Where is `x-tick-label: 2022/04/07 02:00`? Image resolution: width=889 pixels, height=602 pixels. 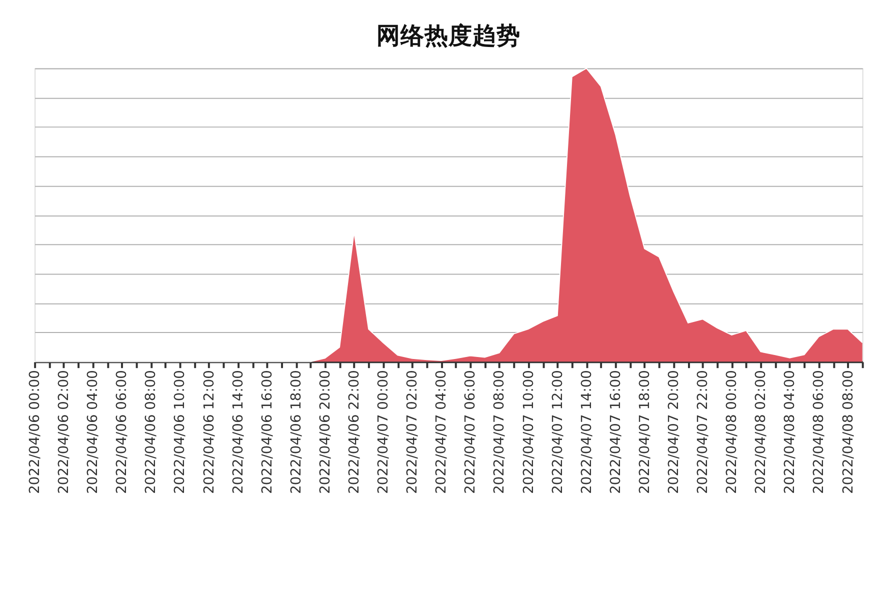
x-tick-label: 2022/04/07 02:00 is located at coordinates (412, 432).